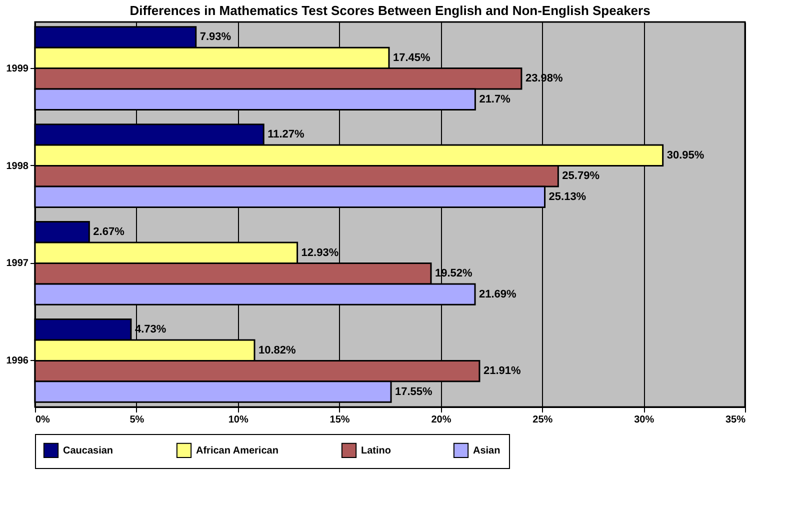 This screenshot has height=516, width=793. Describe the element at coordinates (320, 252) in the screenshot. I see `data-label: 12.93%` at that location.